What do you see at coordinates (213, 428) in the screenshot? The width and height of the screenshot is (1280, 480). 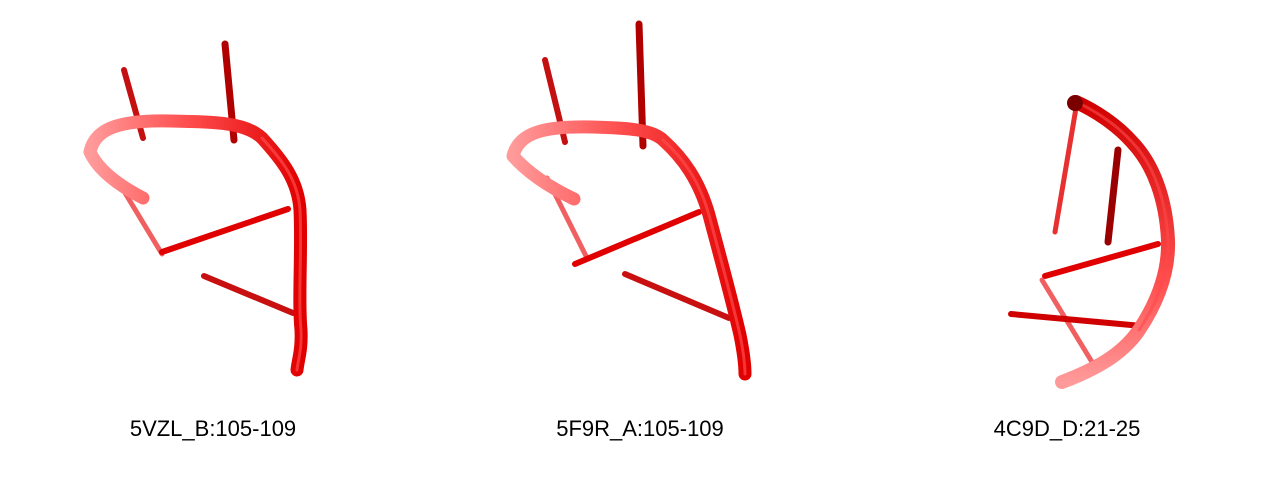 I see `structure-label: 5VZL_B:105-109` at bounding box center [213, 428].